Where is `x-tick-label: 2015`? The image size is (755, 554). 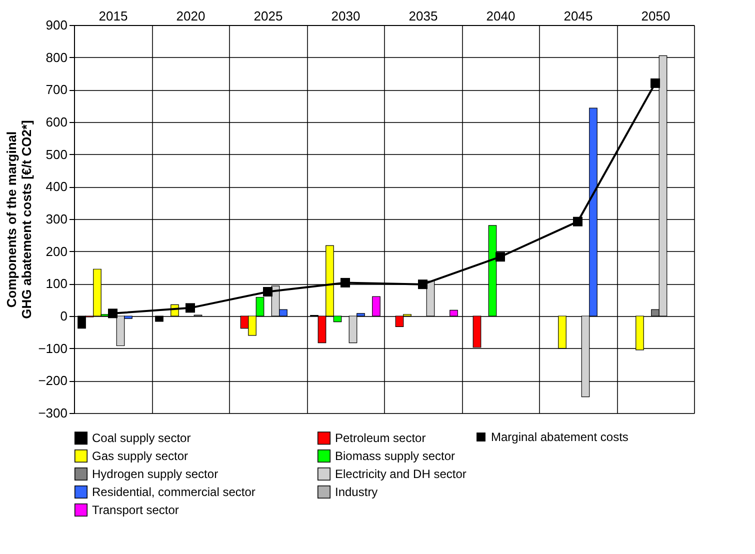 x-tick-label: 2015 is located at coordinates (113, 16).